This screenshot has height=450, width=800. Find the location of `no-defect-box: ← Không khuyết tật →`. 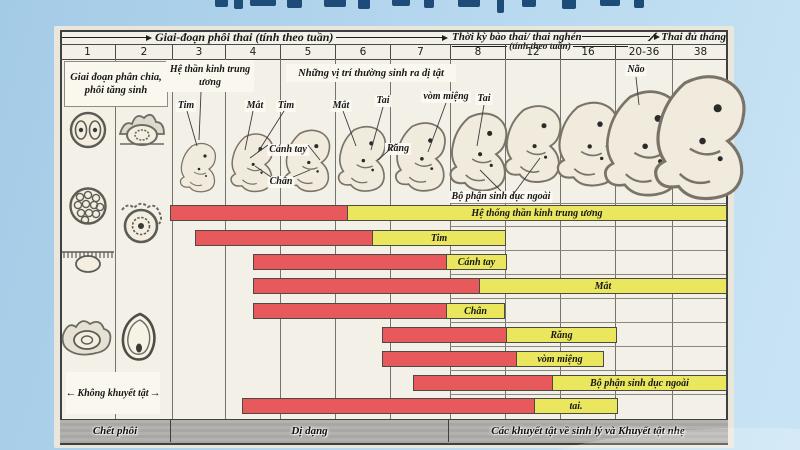

no-defect-box: ← Không khuyết tật → is located at coordinates (113, 393).